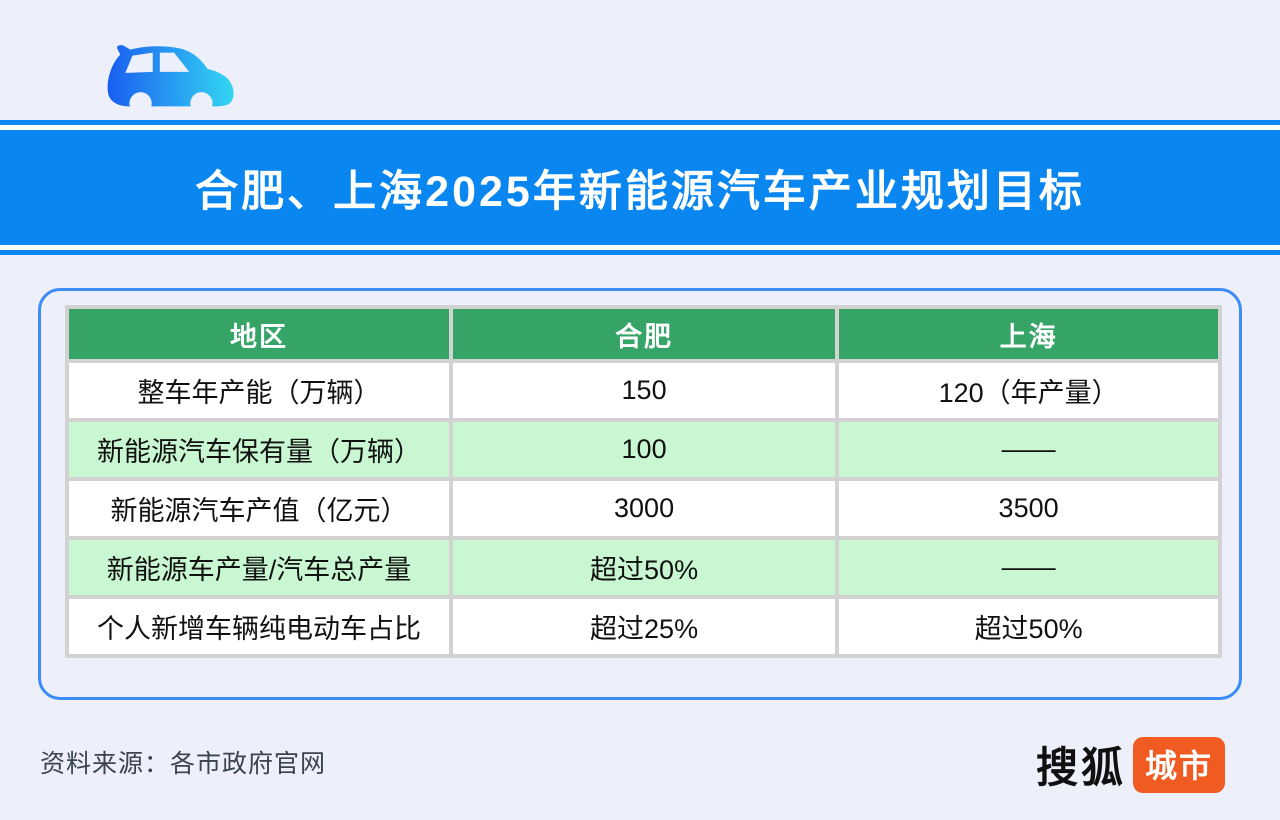  What do you see at coordinates (1178, 764) in the screenshot?
I see `sohu-city-badge: 城市` at bounding box center [1178, 764].